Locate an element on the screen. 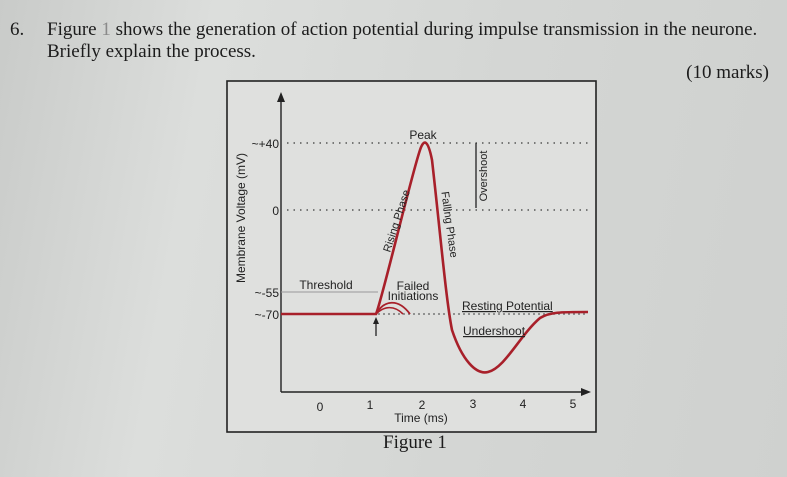 Image resolution: width=787 pixels, height=477 pixels. xtick-3: 3 is located at coordinates (473, 404).